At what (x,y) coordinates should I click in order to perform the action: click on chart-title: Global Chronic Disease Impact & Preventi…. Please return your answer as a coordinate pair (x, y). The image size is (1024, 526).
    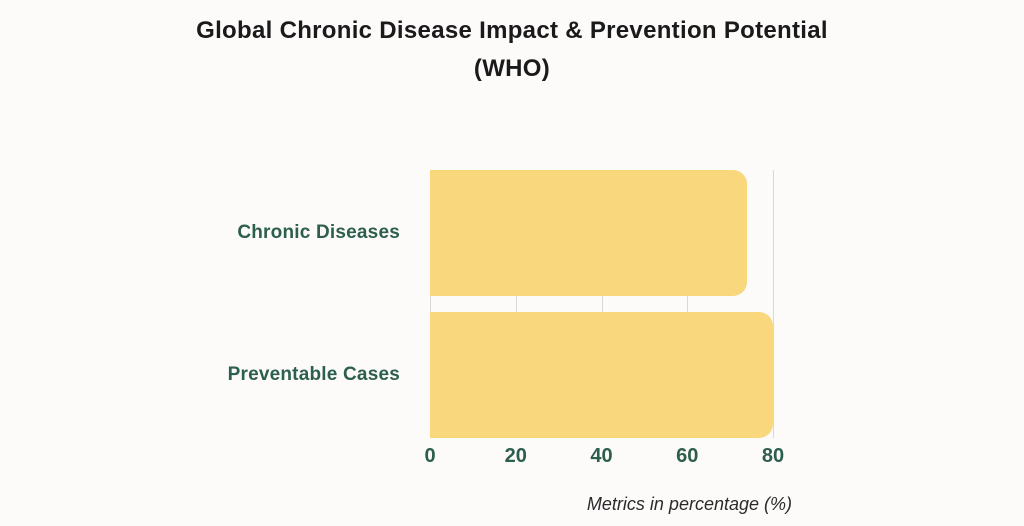
    Looking at the image, I should click on (512, 50).